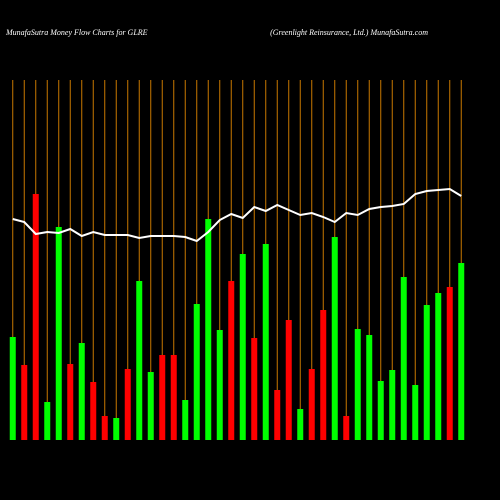 This screenshot has height=500, width=500. Describe the element at coordinates (237, 215) in the screenshot. I see `money-flow-line` at that location.